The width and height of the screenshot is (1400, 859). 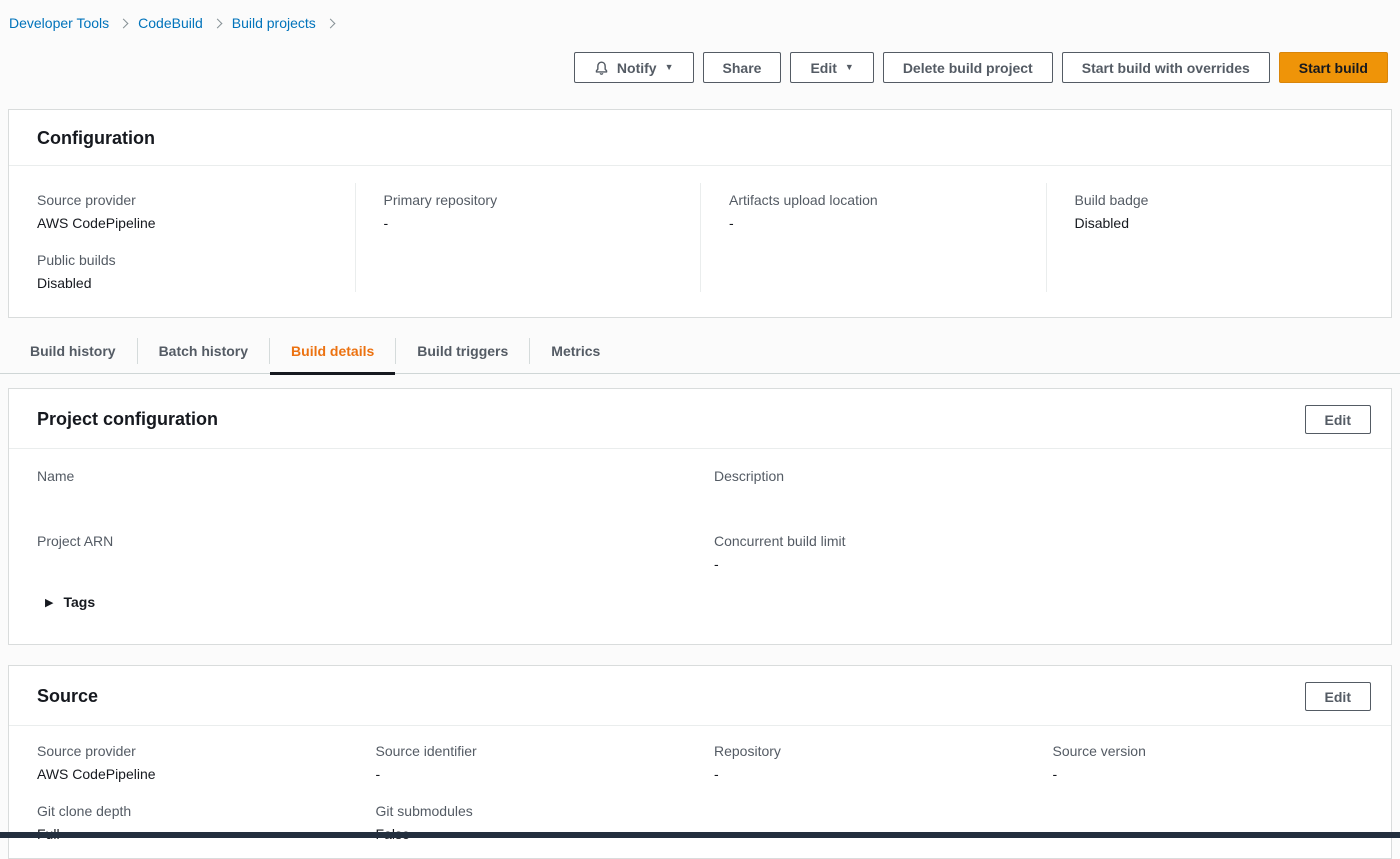 I want to click on start-build-with-overrides-button: Start build with overrides, so click(x=1165, y=67).